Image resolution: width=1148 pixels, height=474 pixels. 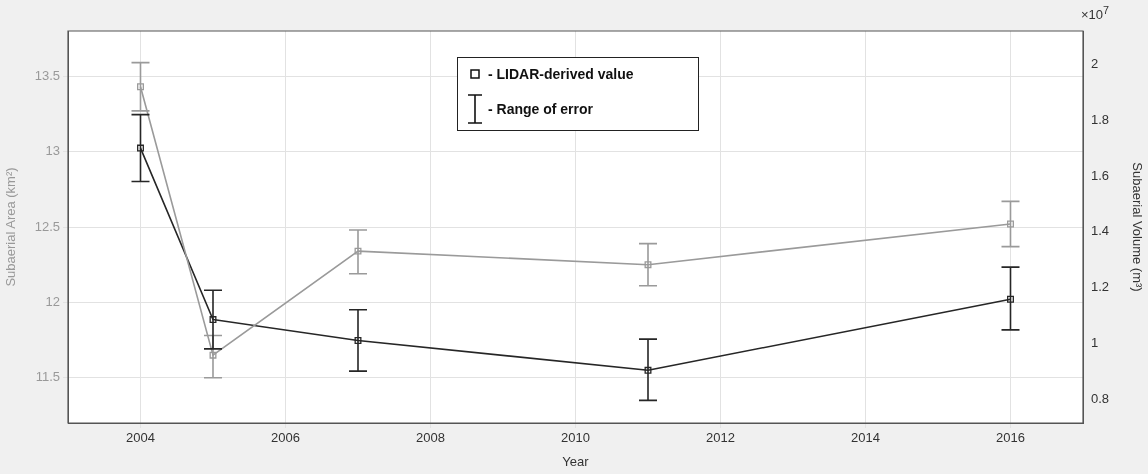 I want to click on y-tick-label: 12, so click(x=52, y=301).